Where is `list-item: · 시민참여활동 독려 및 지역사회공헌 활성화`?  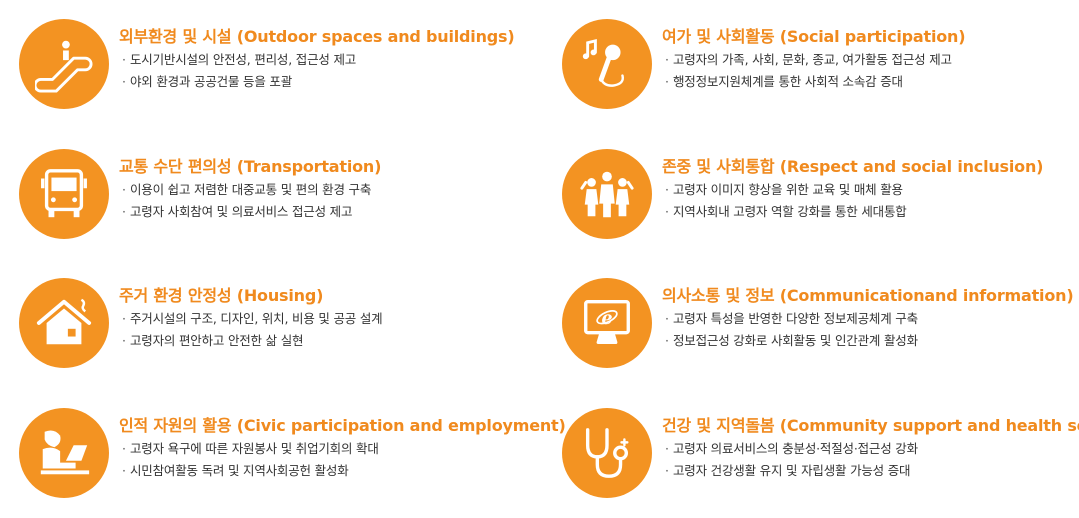
list-item: · 시민참여활동 독려 및 지역사회공헌 활성화 is located at coordinates (235, 470).